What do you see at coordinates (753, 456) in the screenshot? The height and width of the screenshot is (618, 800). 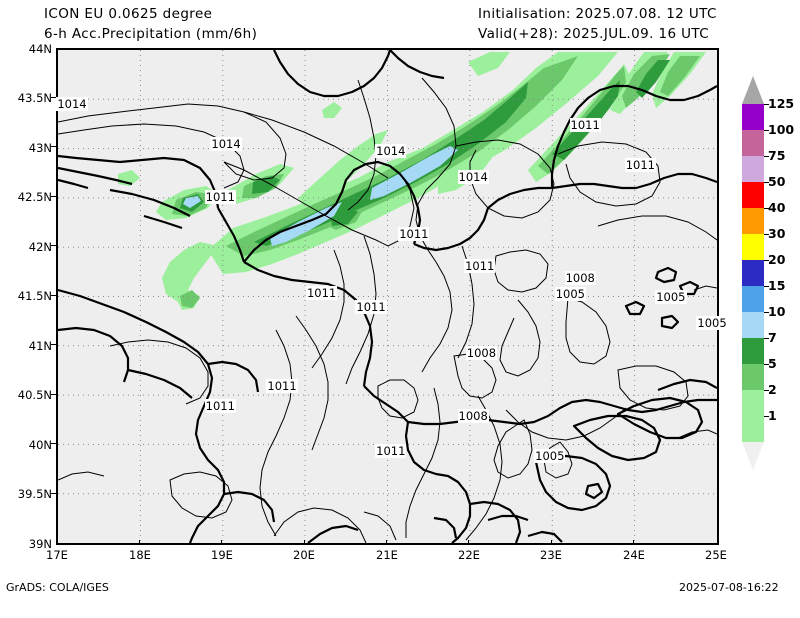 I see `colorbar-extend-min` at bounding box center [753, 456].